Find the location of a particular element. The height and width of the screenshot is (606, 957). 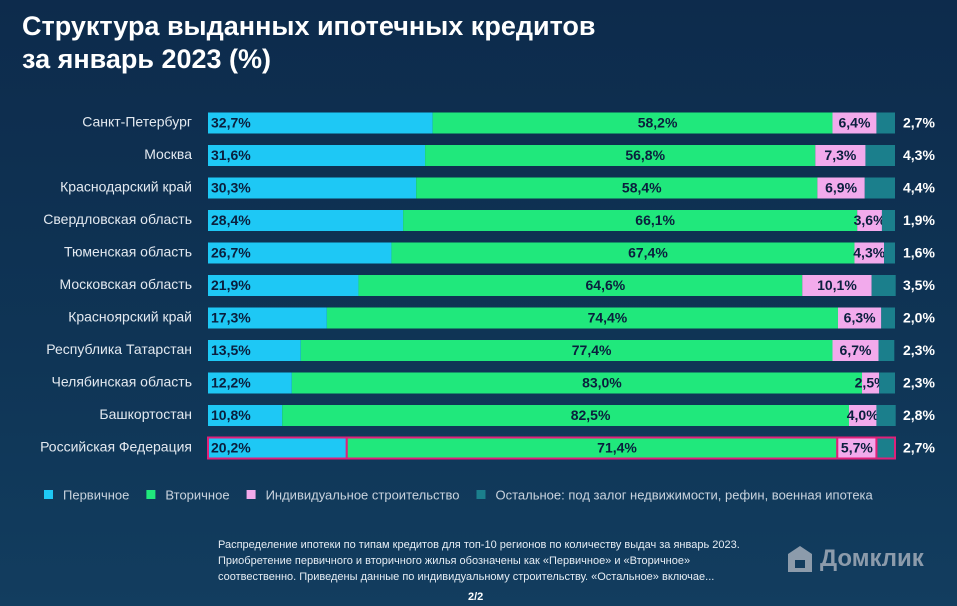

value-label: 56,8% is located at coordinates (645, 155).